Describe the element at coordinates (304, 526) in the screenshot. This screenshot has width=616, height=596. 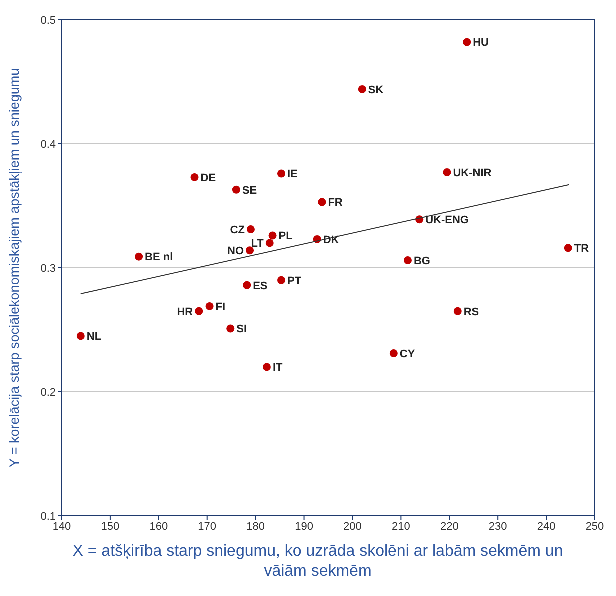
I see `x-tick-label: 190` at that location.